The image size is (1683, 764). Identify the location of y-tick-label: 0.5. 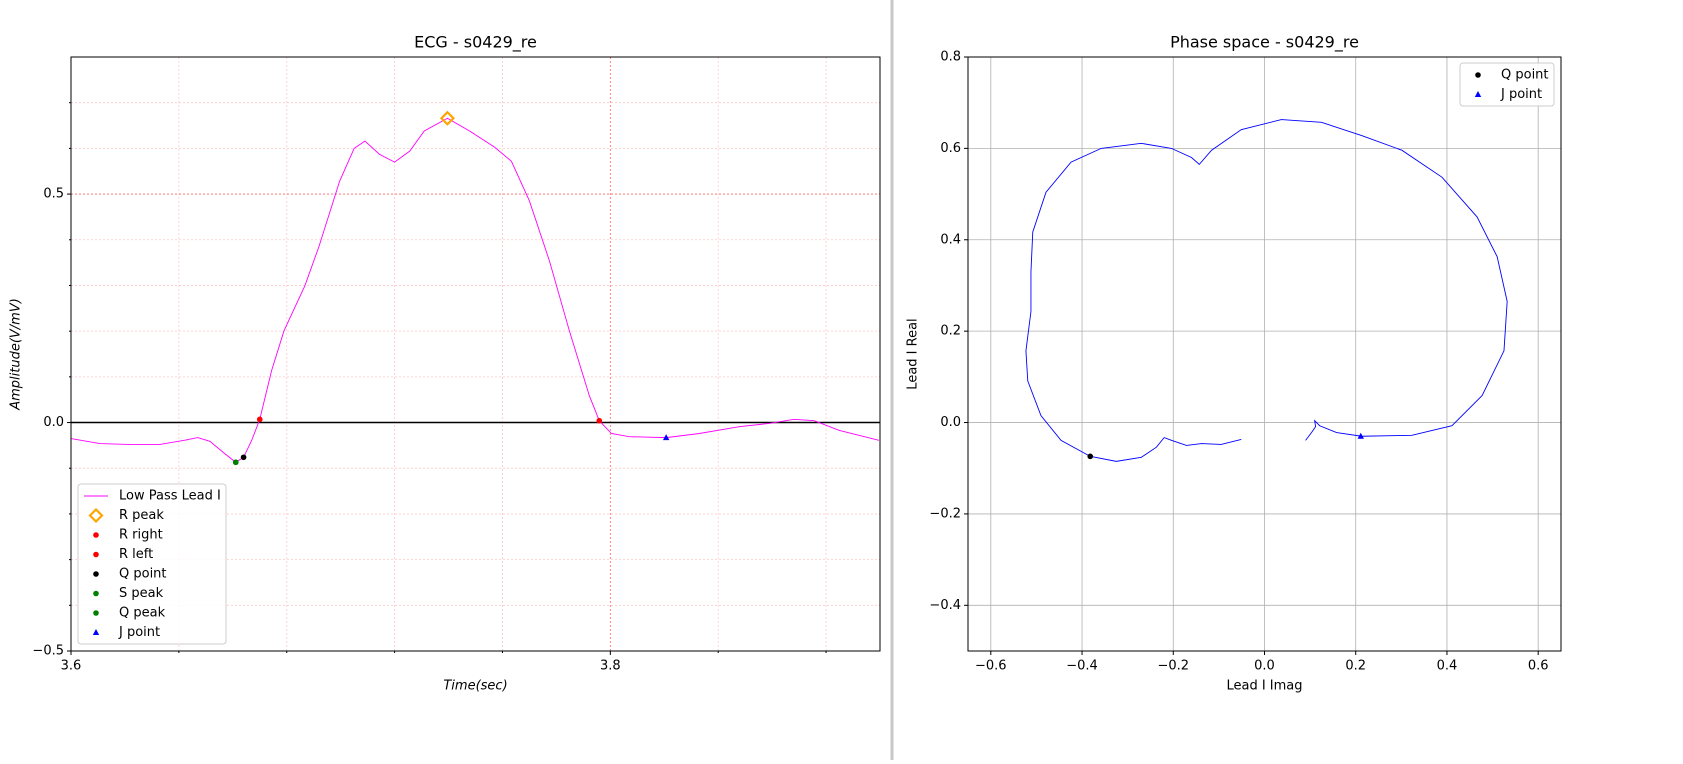
(53, 194).